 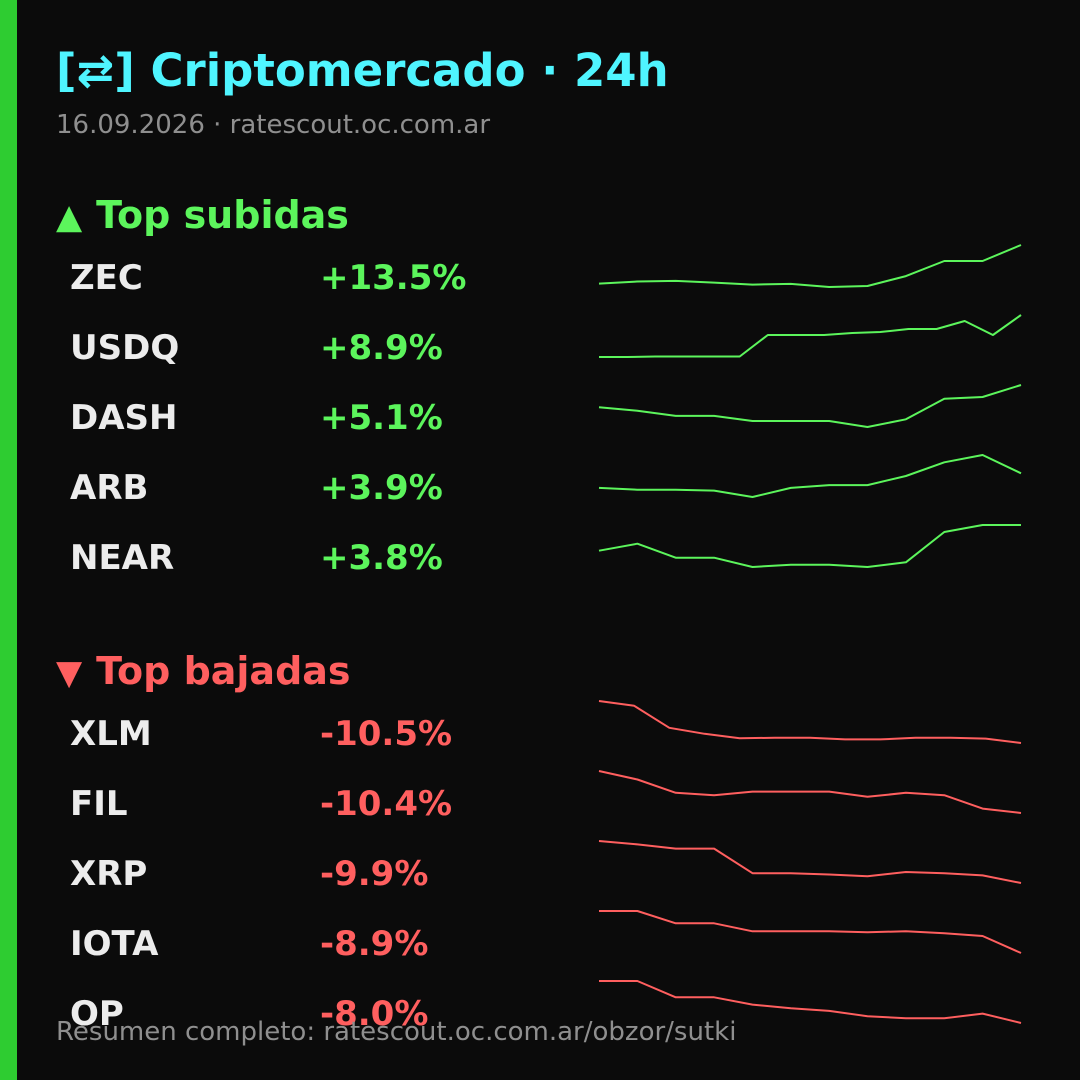 What do you see at coordinates (8, 540) in the screenshot?
I see `accent-bar` at bounding box center [8, 540].